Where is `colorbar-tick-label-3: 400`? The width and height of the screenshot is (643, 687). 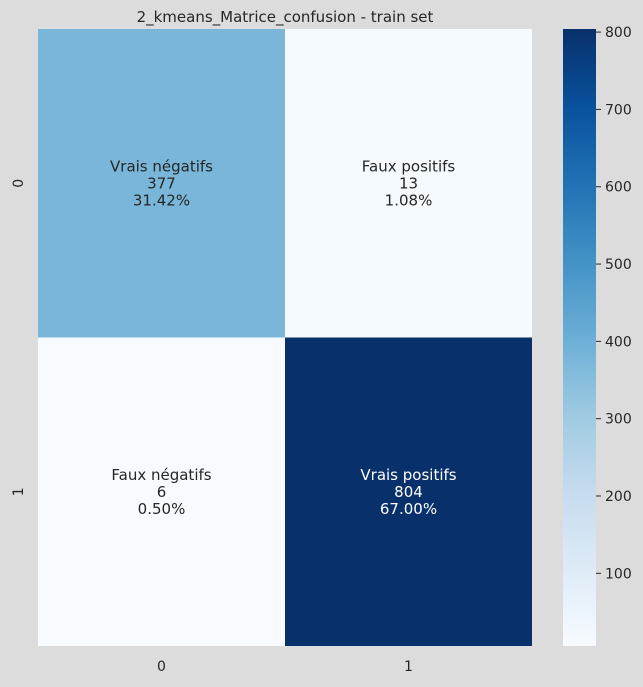 colorbar-tick-label-3: 400 is located at coordinates (618, 342).